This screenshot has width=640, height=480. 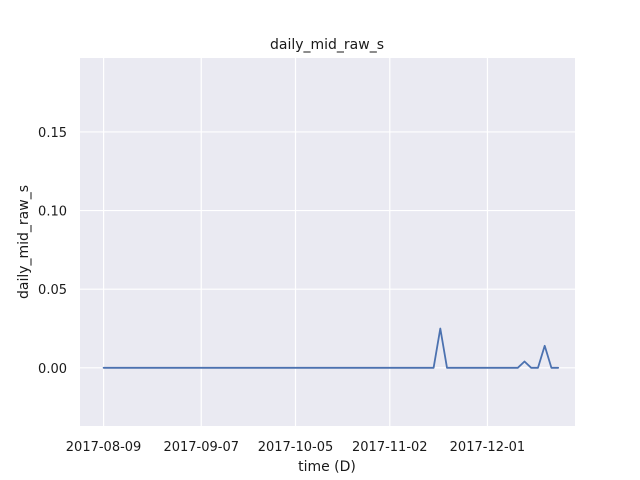 I want to click on x-tick-label: 2017-12-01, so click(x=488, y=447).